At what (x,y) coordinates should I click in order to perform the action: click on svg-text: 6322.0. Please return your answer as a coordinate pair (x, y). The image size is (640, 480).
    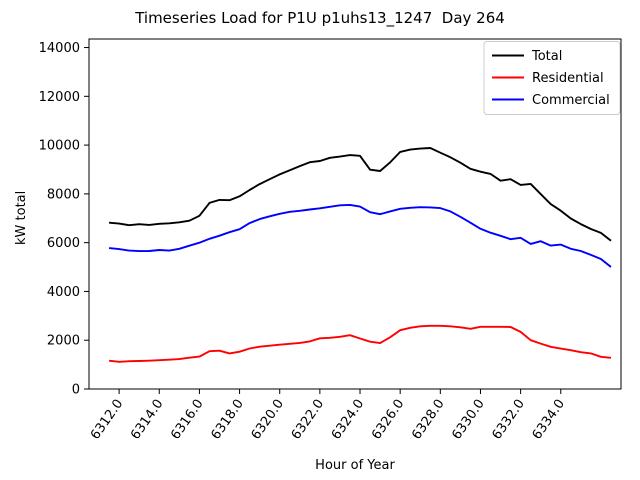
    Looking at the image, I should click on (308, 420).